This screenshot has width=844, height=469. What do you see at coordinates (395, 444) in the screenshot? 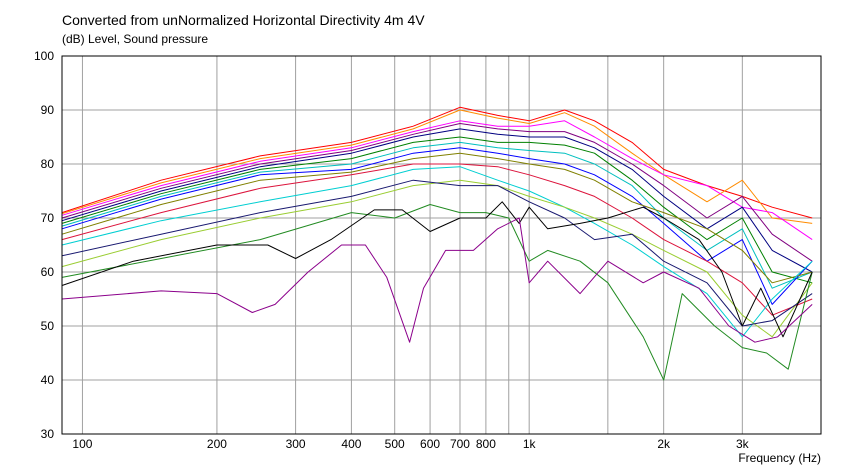
I see `x-tick-label: 500` at bounding box center [395, 444].